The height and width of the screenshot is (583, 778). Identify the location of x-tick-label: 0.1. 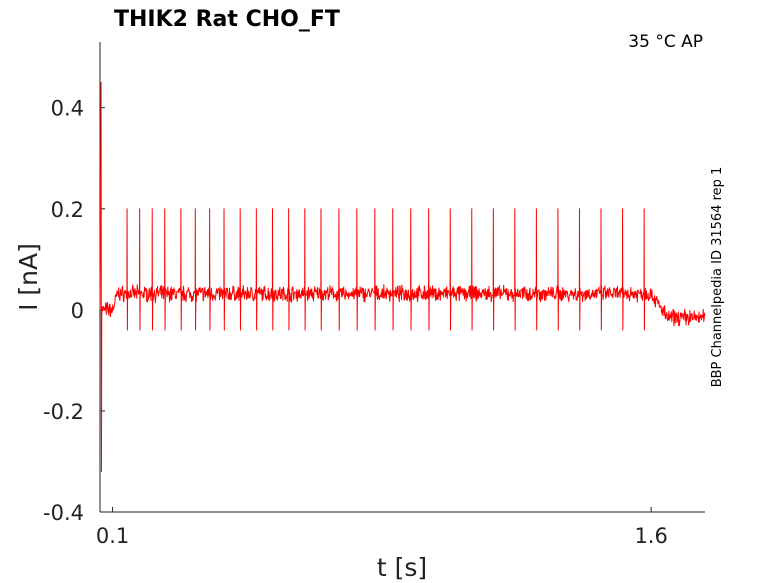
(112, 536).